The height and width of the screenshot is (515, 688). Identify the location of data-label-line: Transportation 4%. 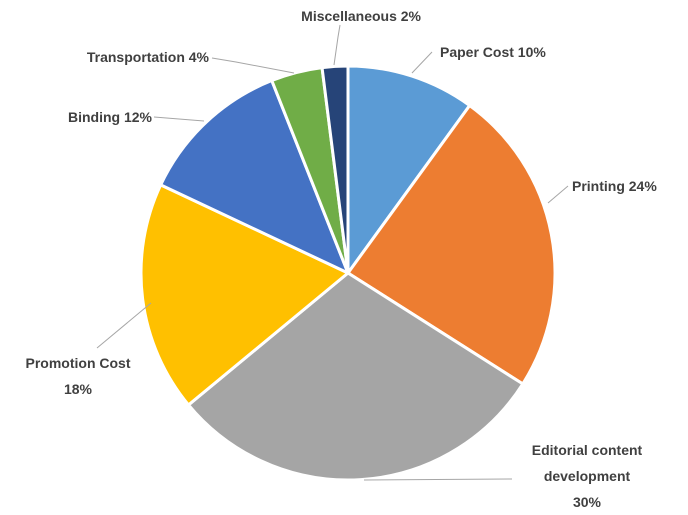
(148, 57).